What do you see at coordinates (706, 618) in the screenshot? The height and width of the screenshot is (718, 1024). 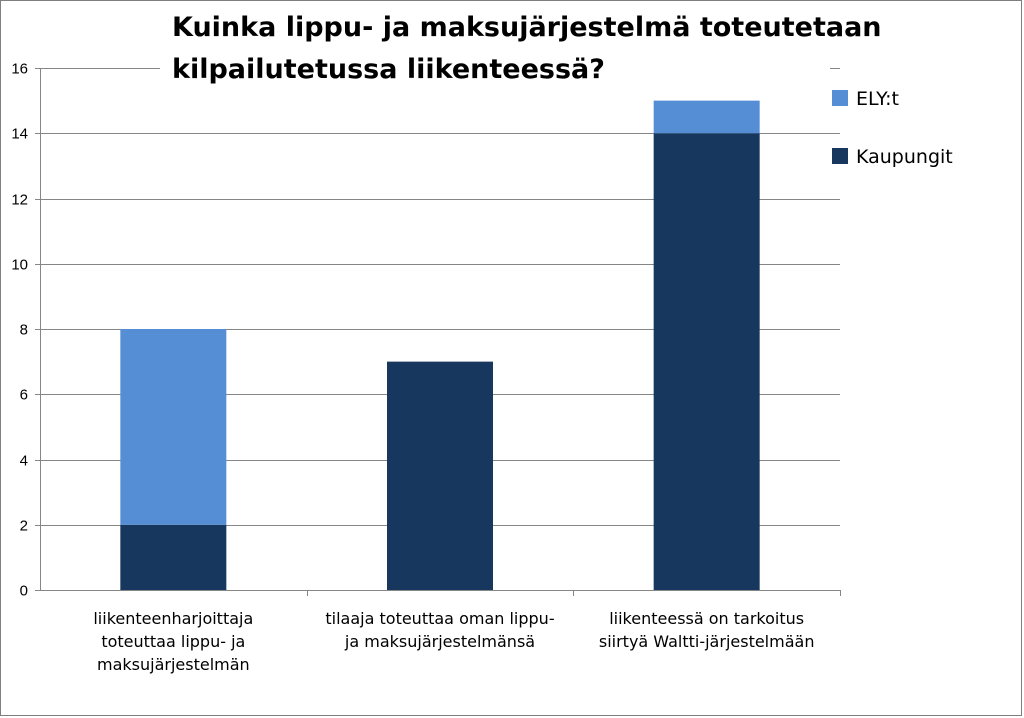 I see `x-category-label: liikenteessä on tarkoitus` at bounding box center [706, 618].